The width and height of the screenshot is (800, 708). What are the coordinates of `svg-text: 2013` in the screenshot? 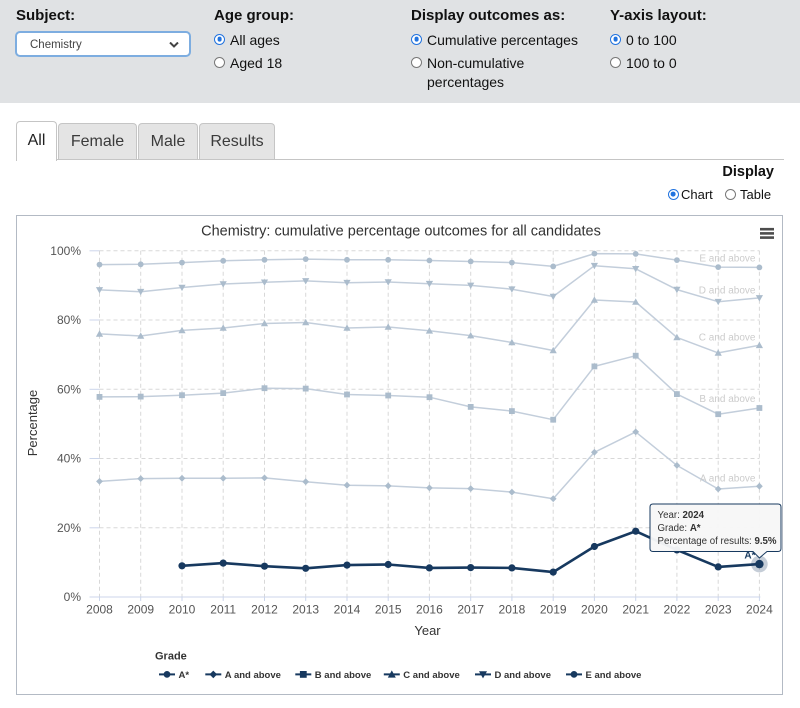 It's located at (305, 610).